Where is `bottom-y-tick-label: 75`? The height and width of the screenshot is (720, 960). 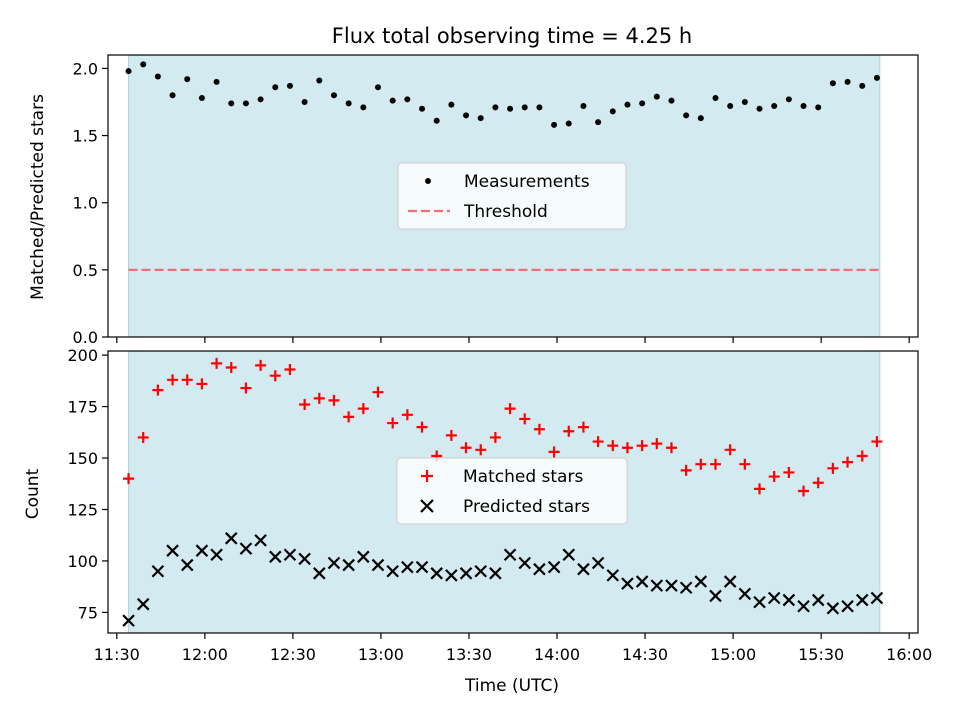
bottom-y-tick-label: 75 is located at coordinates (88, 612).